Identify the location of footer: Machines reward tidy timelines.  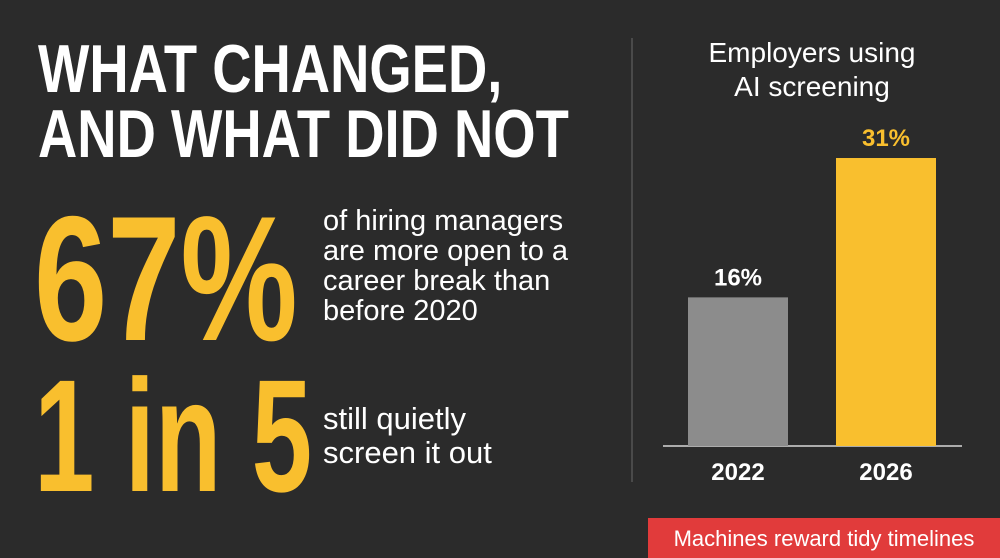
(824, 538).